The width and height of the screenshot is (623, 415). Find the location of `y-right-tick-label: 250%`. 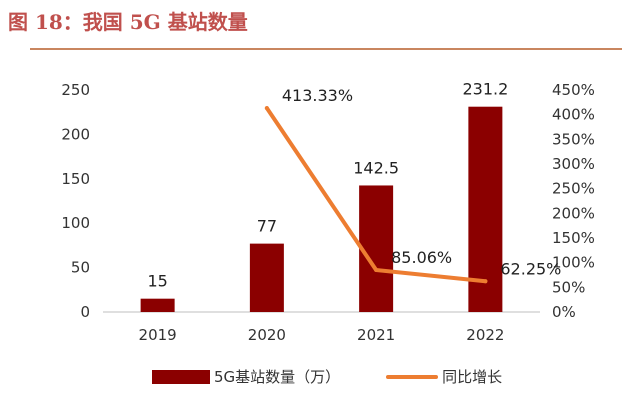

y-right-tick-label: 250% is located at coordinates (573, 189).